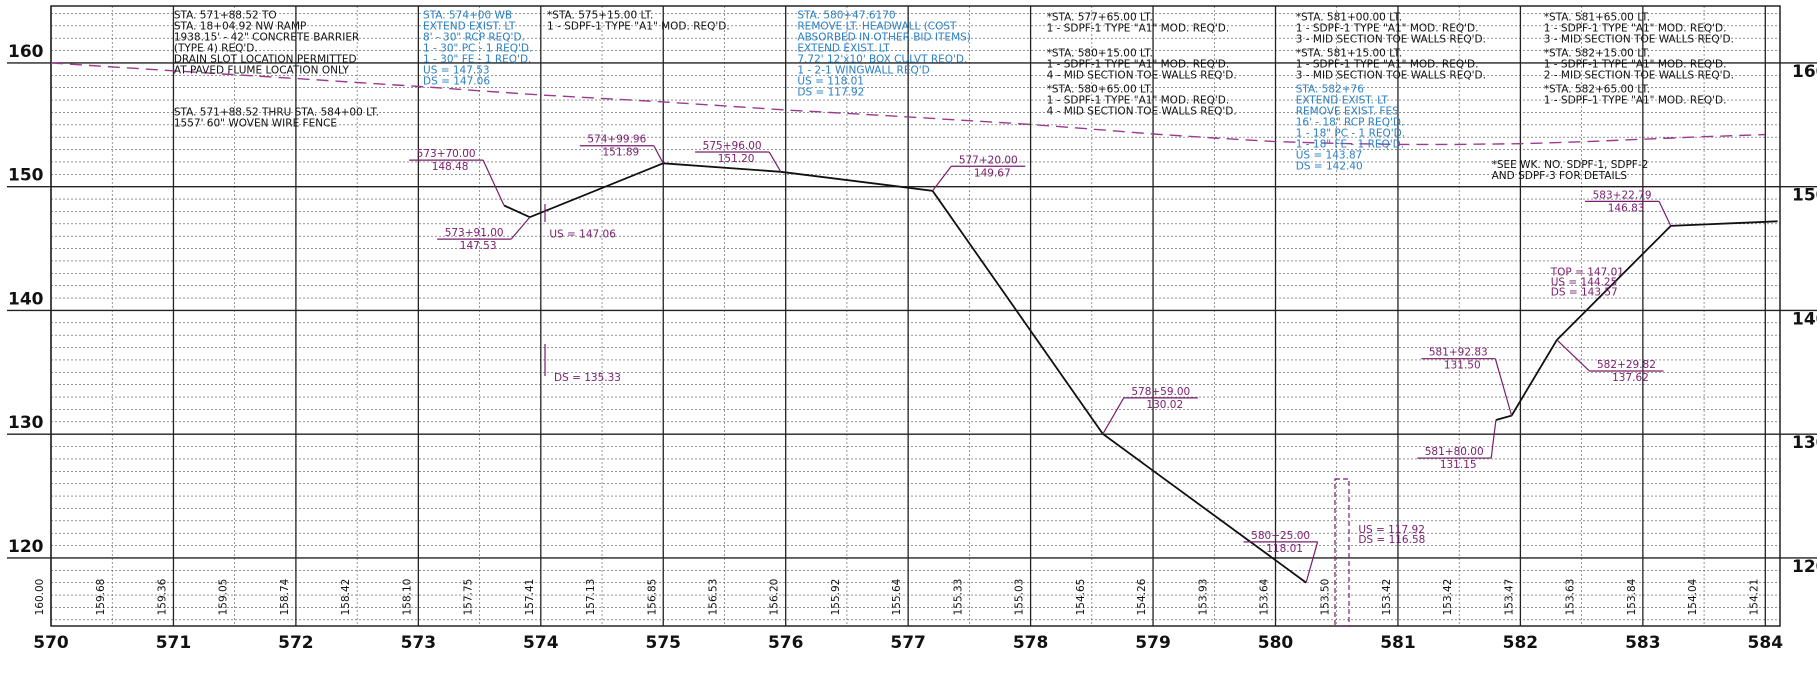 Image resolution: width=1817 pixels, height=687 pixels. I want to click on note-line: STA. 574+00 WB, so click(467, 15).